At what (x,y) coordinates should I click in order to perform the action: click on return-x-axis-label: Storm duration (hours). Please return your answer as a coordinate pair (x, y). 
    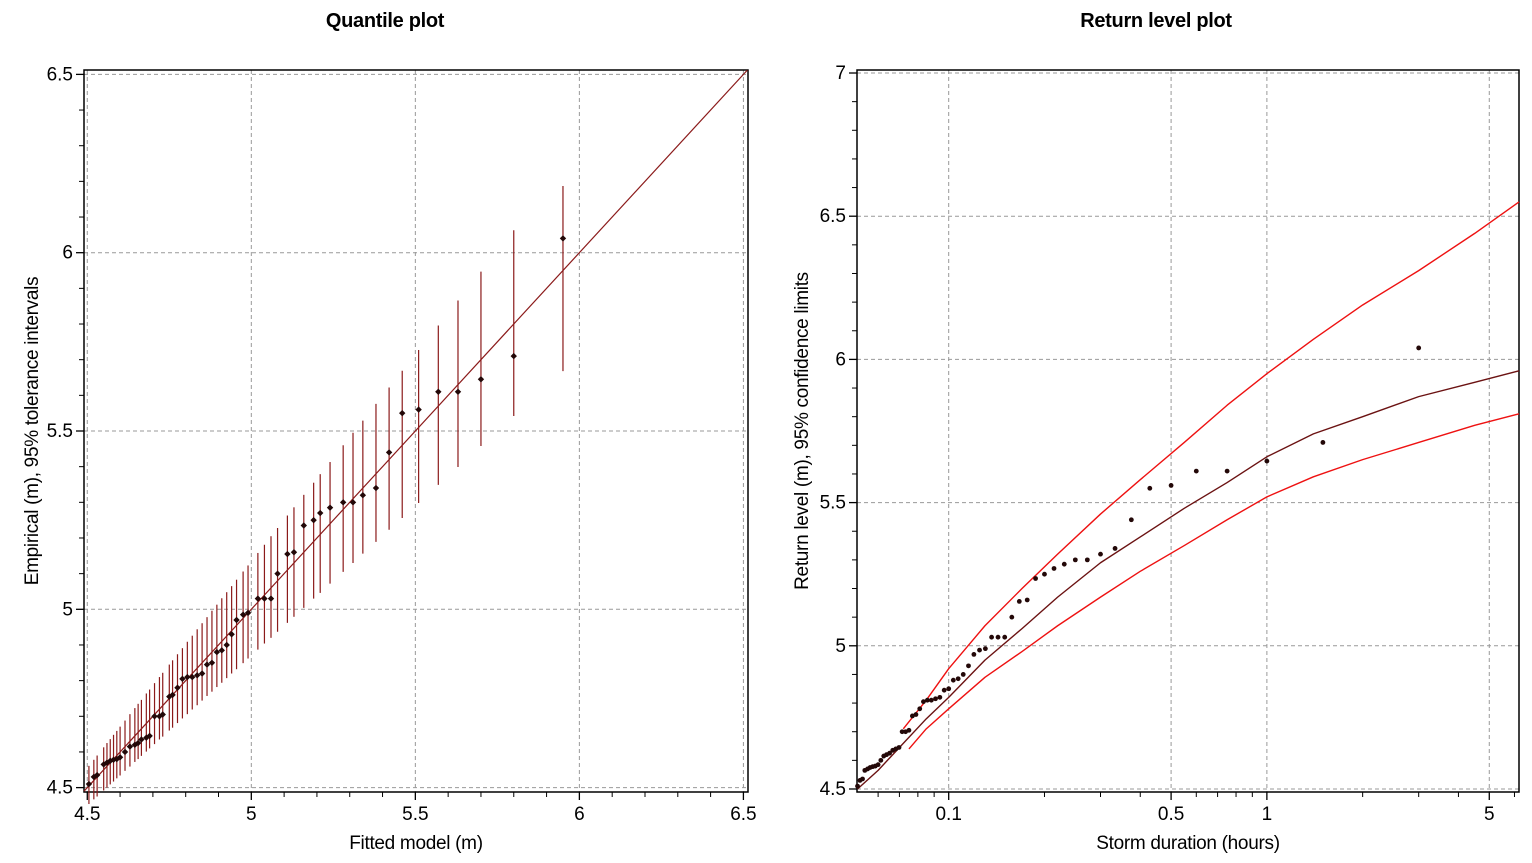
    Looking at the image, I should click on (1187, 843).